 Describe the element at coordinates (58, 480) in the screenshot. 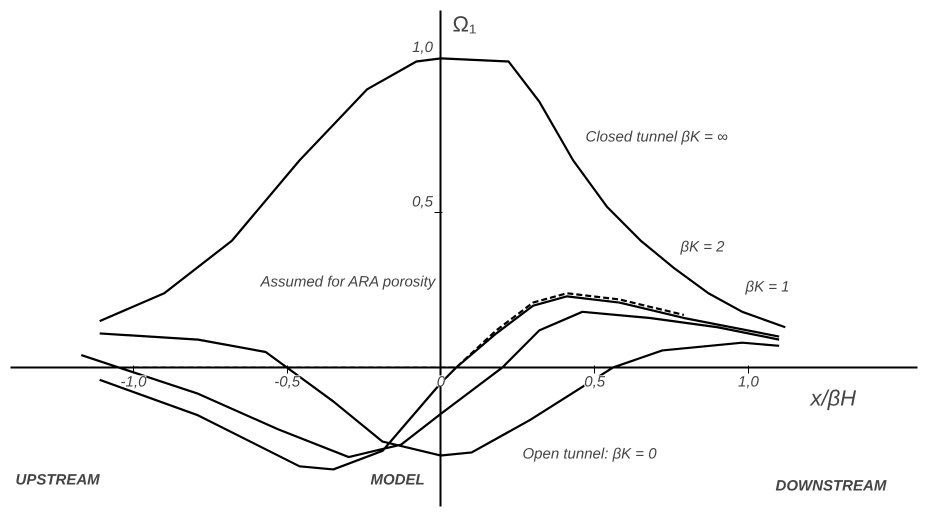

I see `annotation: UPSTREAM` at that location.